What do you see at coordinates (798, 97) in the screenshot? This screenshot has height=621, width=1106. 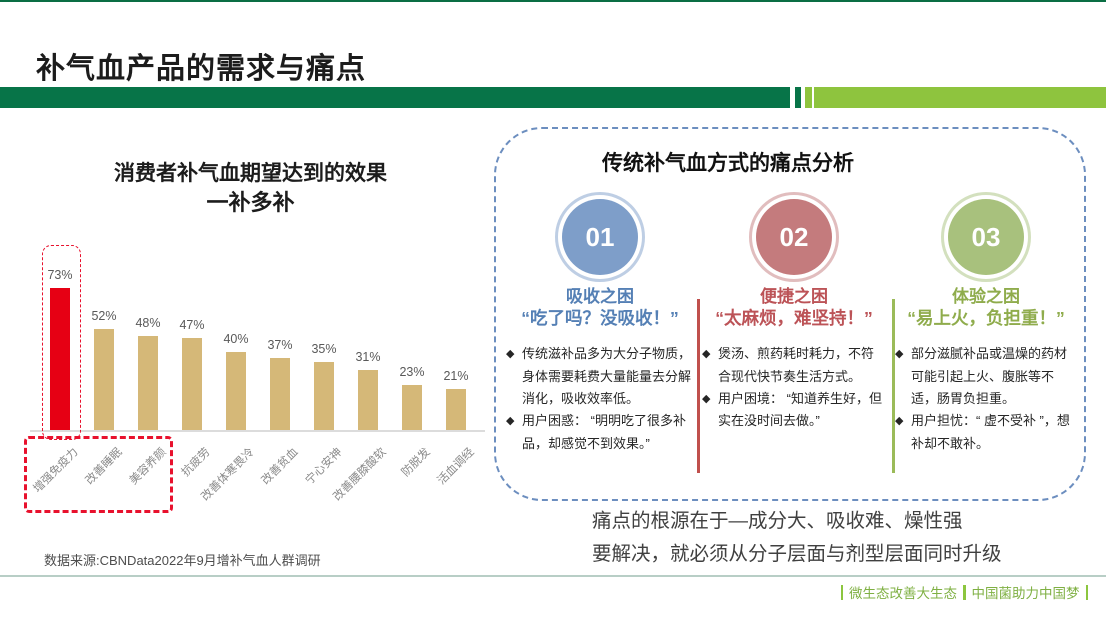 I see `header-bar-dark-sliver` at bounding box center [798, 97].